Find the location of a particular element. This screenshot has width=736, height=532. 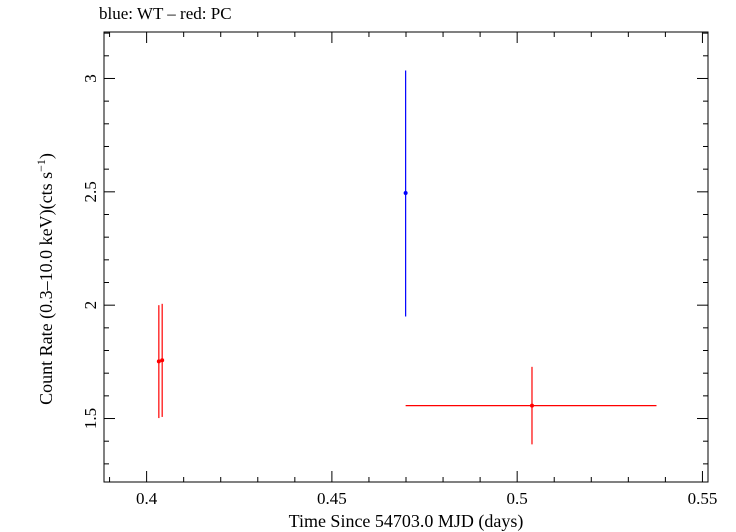

data-point-wt is located at coordinates (405, 193).